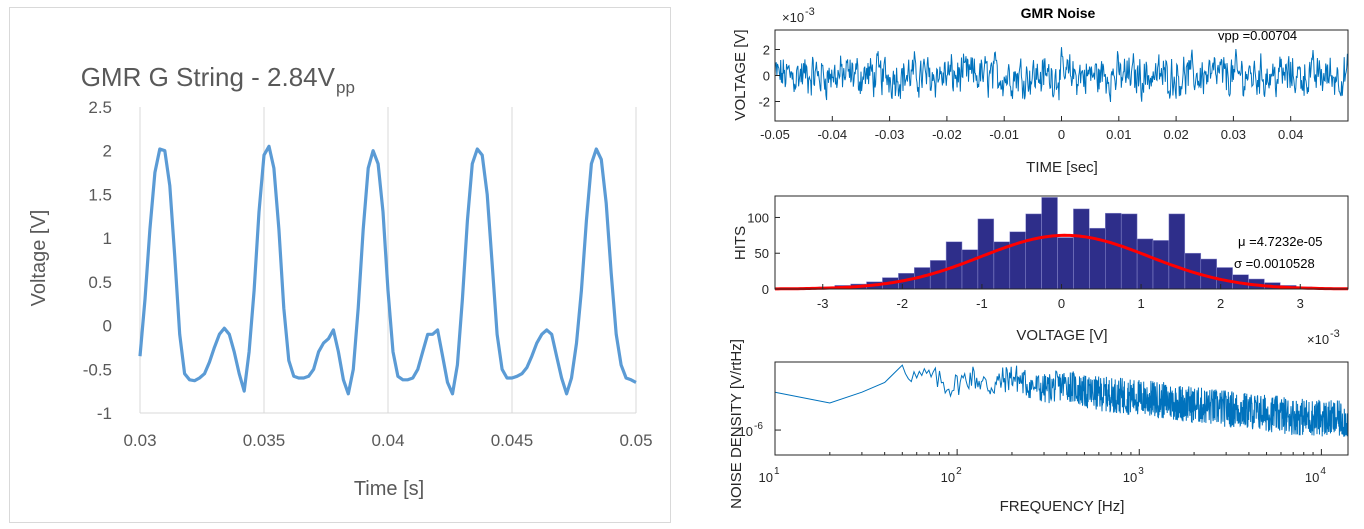 The height and width of the screenshot is (529, 1364). What do you see at coordinates (740, 74) in the screenshot?
I see `noise-y-axis-label: VOLTAGE [V]` at bounding box center [740, 74].